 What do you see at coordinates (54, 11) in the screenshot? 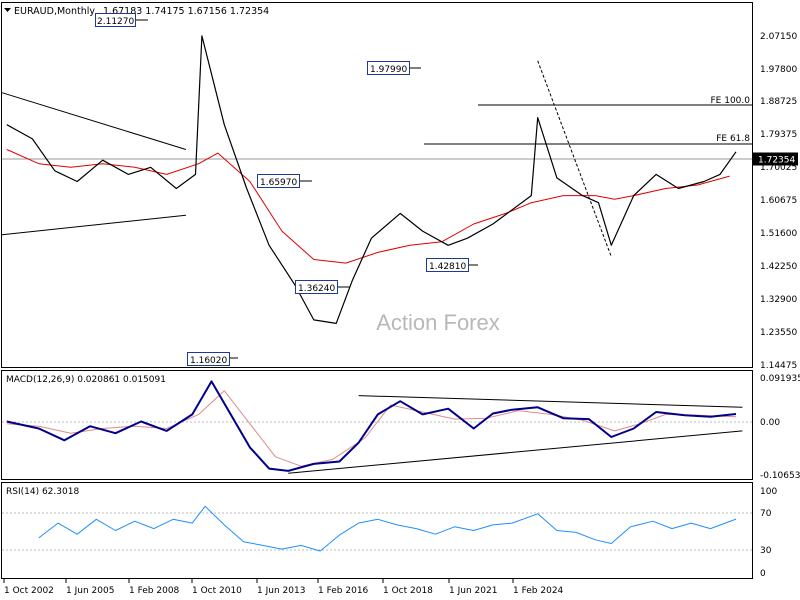
I see `symbol-label: EURAUD,Monthly` at bounding box center [54, 11].